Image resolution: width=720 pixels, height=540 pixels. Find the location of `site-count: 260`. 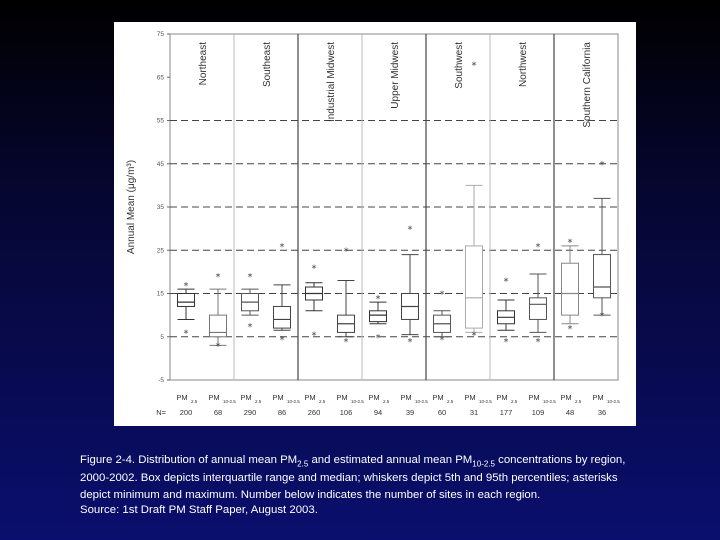

site-count: 260 is located at coordinates (314, 412).